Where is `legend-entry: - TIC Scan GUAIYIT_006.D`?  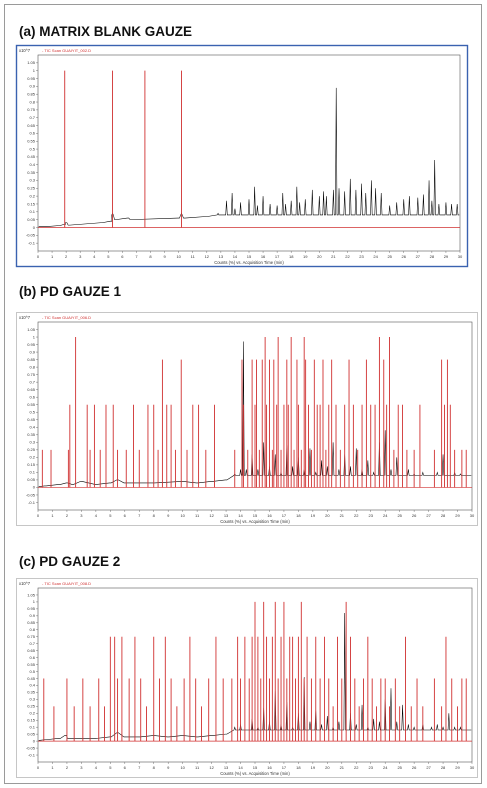 legend-entry: - TIC Scan GUAIYIT_006.D is located at coordinates (66, 317).